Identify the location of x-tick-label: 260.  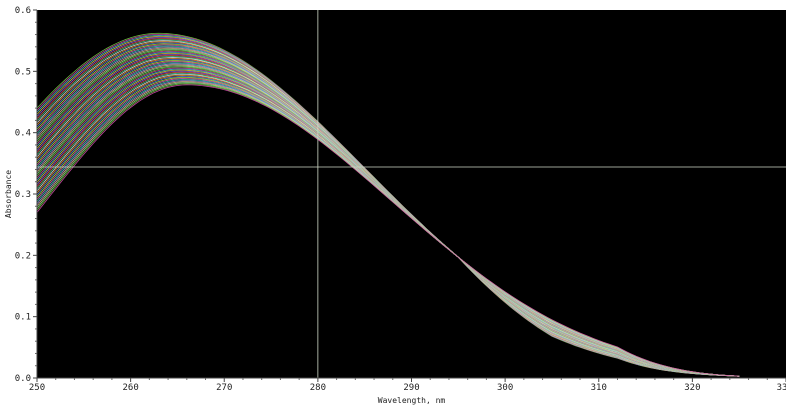
(130, 388).